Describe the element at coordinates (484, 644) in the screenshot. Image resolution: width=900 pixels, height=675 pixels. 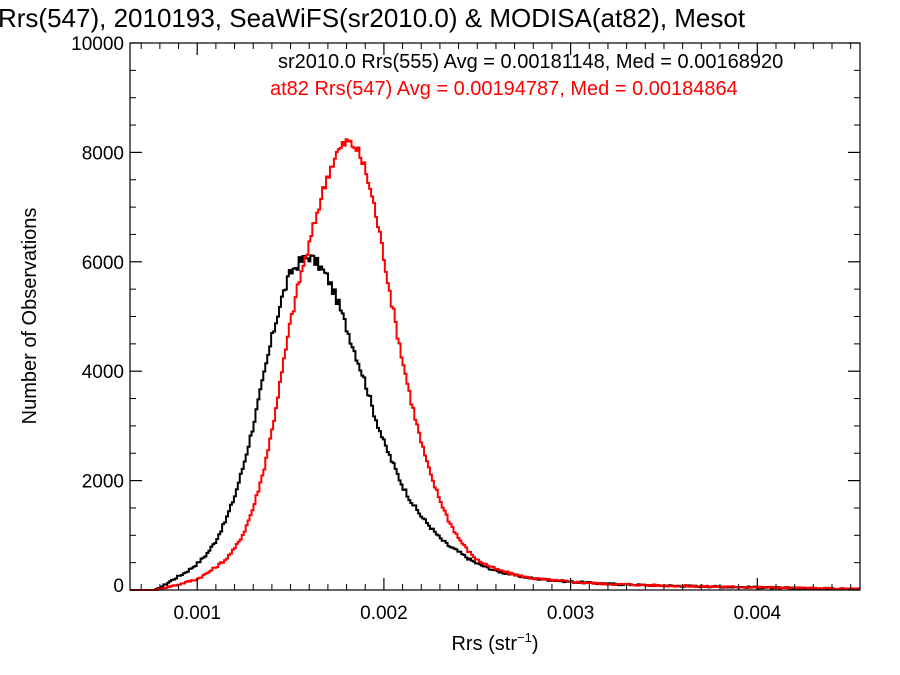
I see `x-axis-label-main: Rrs (str` at that location.